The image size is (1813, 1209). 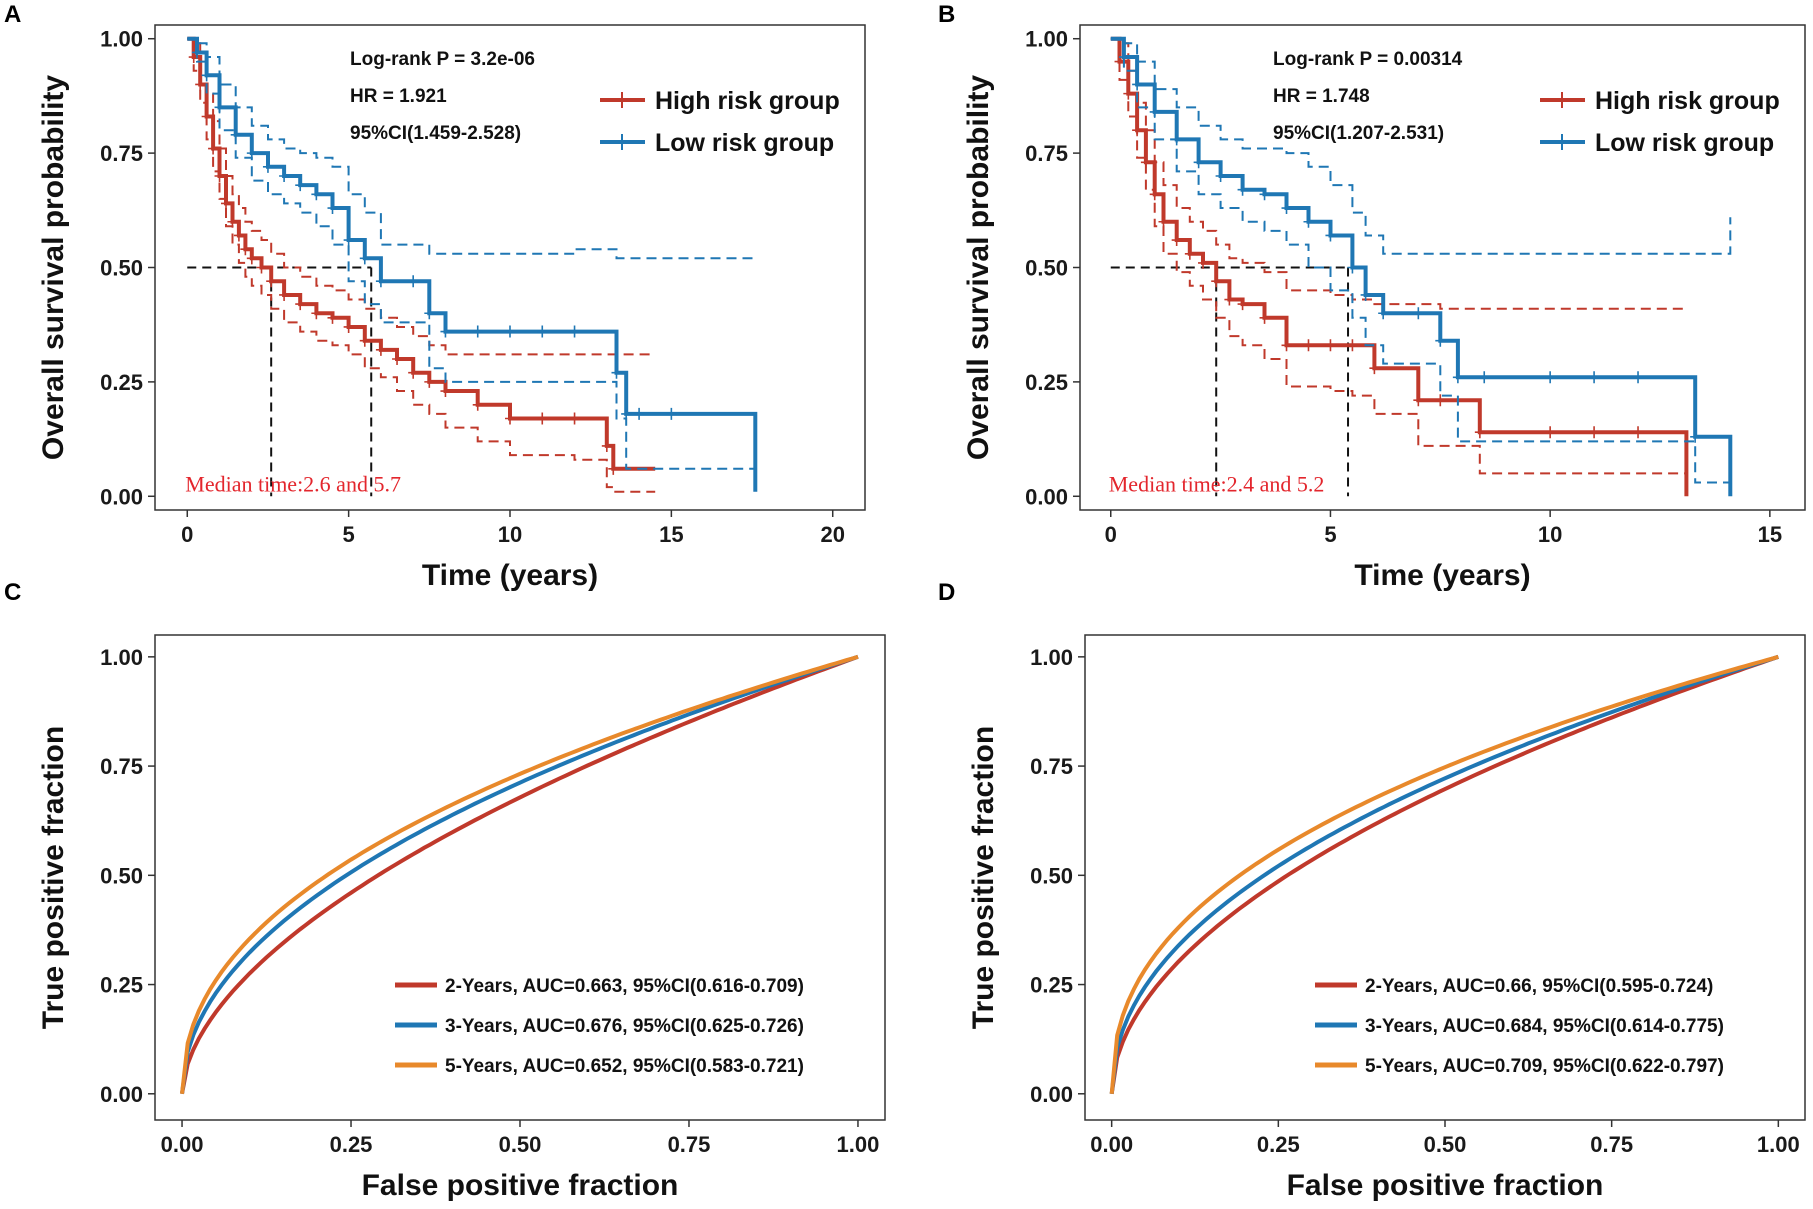 I want to click on y-axis-title: True positive fraction, so click(x=983, y=877).